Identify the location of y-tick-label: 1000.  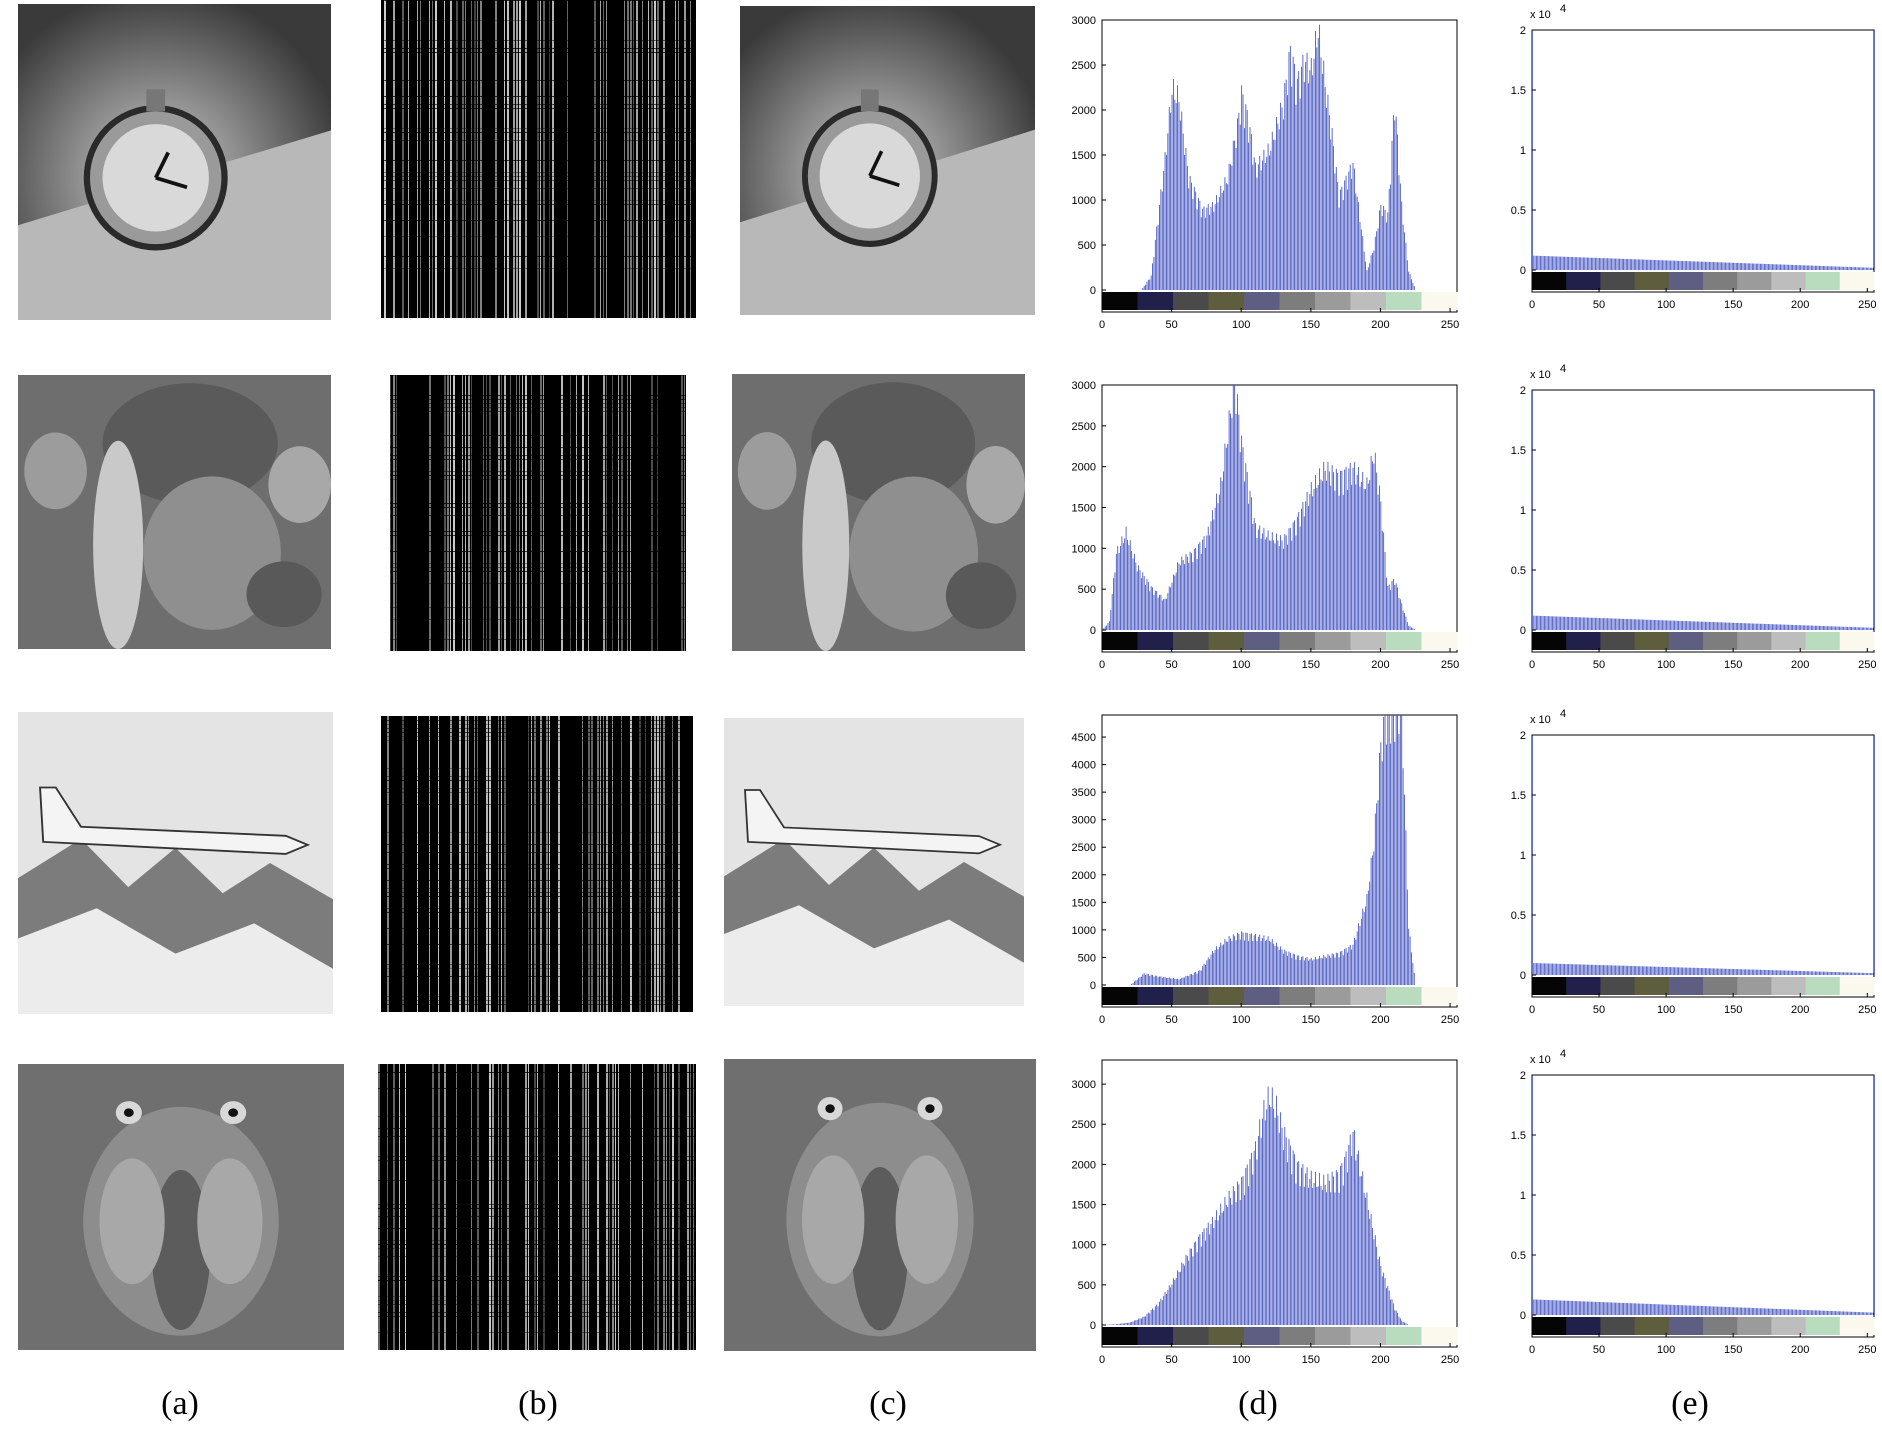
(1084, 549).